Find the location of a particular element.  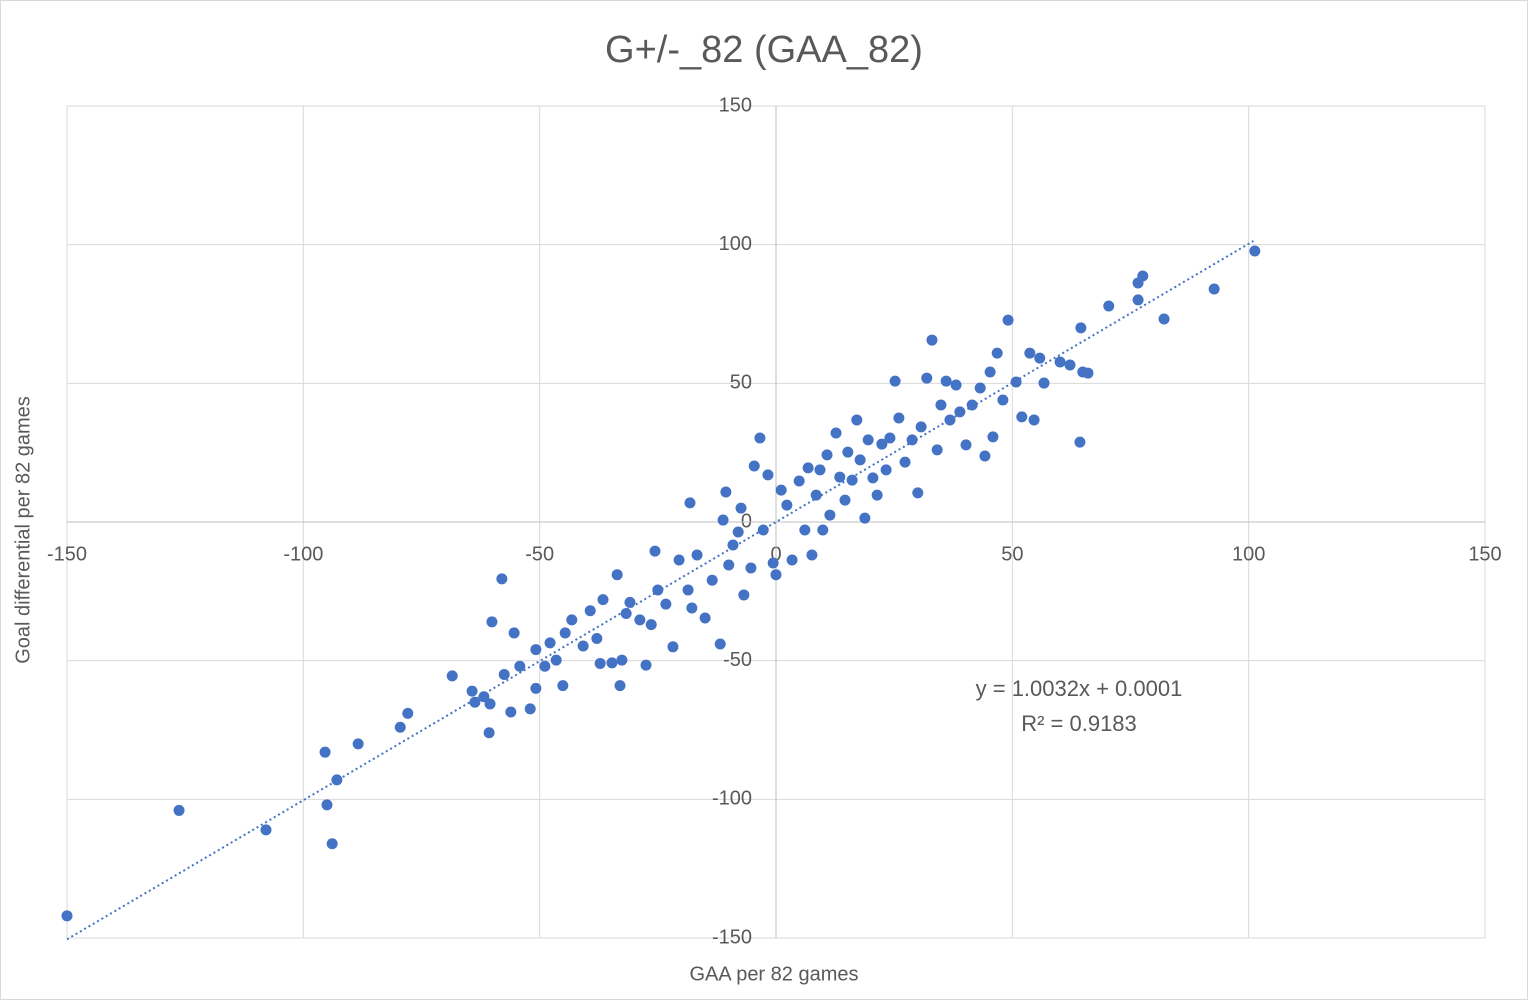

y-tick-label: 0 is located at coordinates (746, 521).